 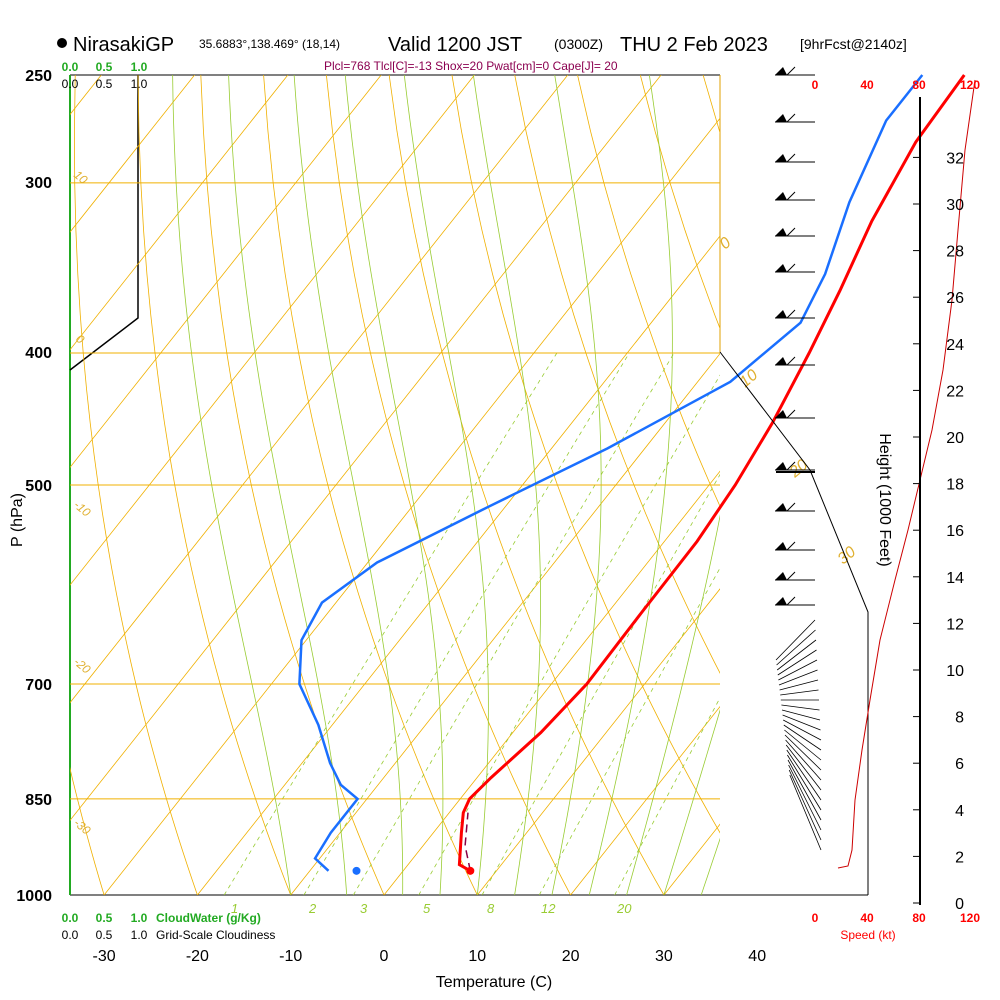 I want to click on pressure-tick: 400, so click(x=38, y=353).